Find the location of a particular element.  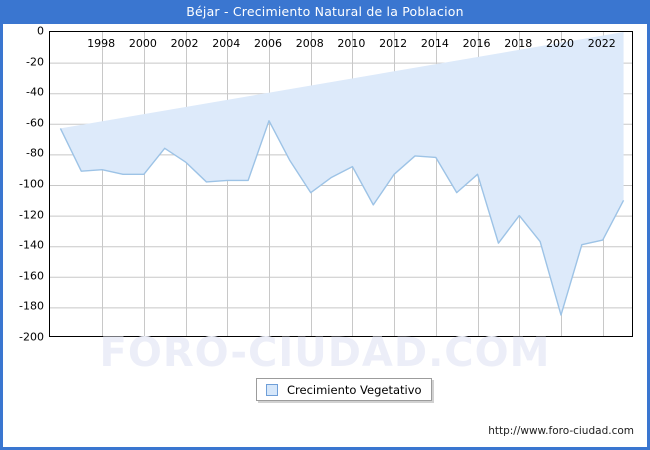

y-tick-label: -120 is located at coordinates (31, 215).